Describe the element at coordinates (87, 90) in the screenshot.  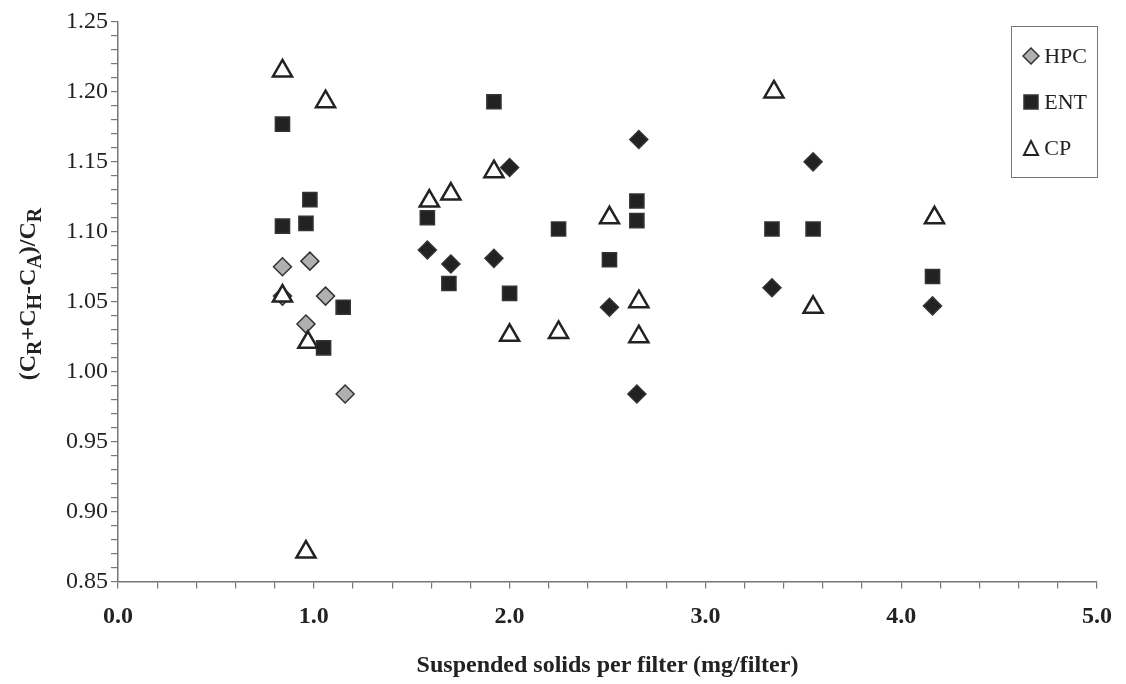
I see `y-tick-label: 1.20` at that location.